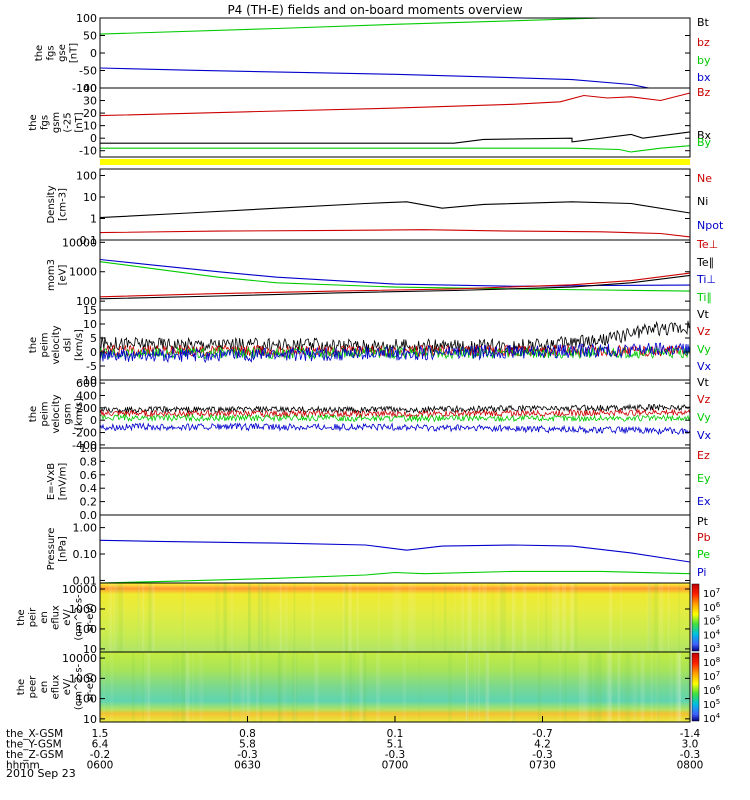  I want to click on legend-entry: Ex, so click(704, 501).